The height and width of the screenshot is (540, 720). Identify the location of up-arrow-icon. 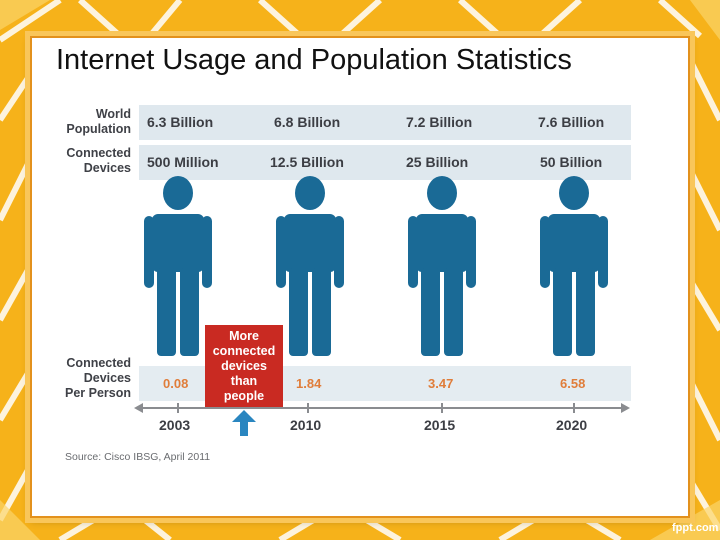
(244, 423).